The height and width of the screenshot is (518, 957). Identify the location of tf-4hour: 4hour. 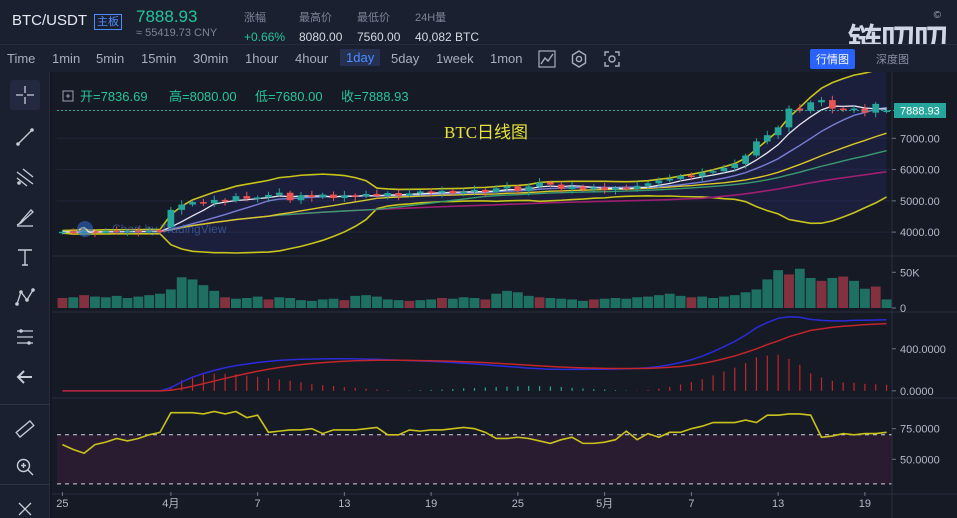
(312, 58).